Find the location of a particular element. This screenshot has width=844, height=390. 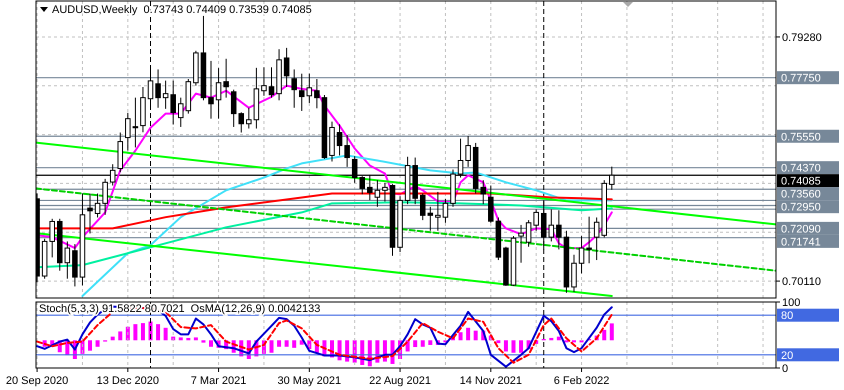

ref-line-label: 80 is located at coordinates (787, 316).